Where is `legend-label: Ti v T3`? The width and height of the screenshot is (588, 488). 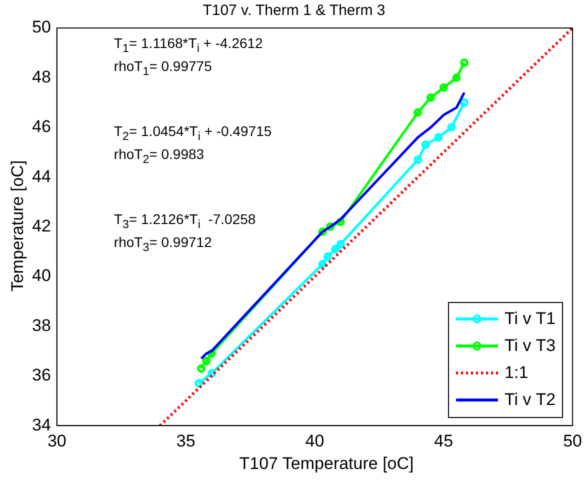
legend-label: Ti v T3 is located at coordinates (530, 346).